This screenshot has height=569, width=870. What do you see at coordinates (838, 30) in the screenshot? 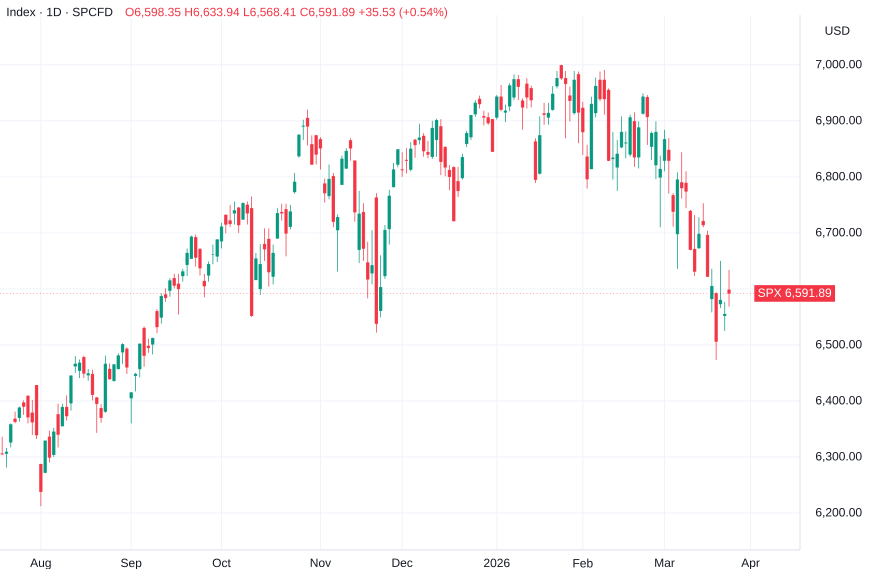
I see `y-axis-title: USD` at bounding box center [838, 30].